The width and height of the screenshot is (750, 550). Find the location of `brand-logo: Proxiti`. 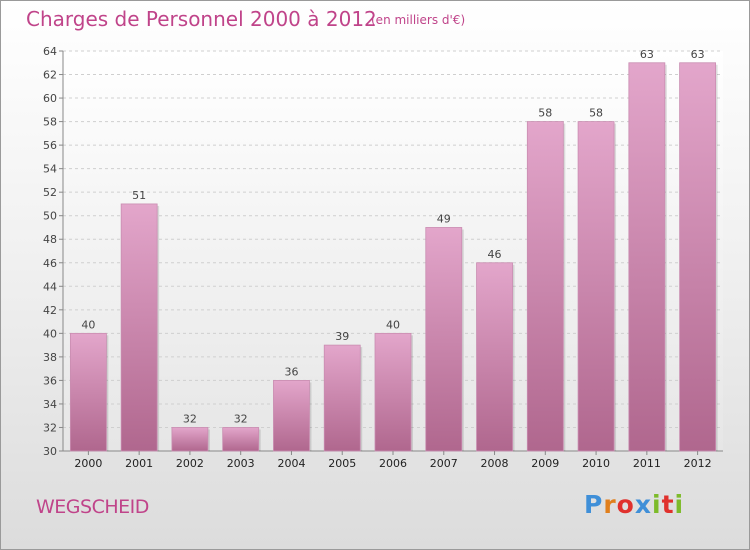

brand-logo: Proxiti is located at coordinates (634, 504).